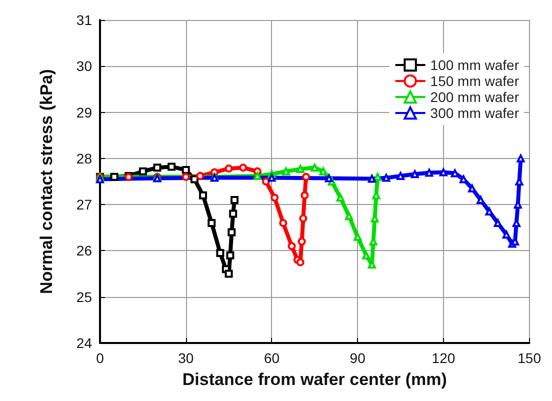  Describe the element at coordinates (100, 358) in the screenshot. I see `x-tick-label: 0` at that location.